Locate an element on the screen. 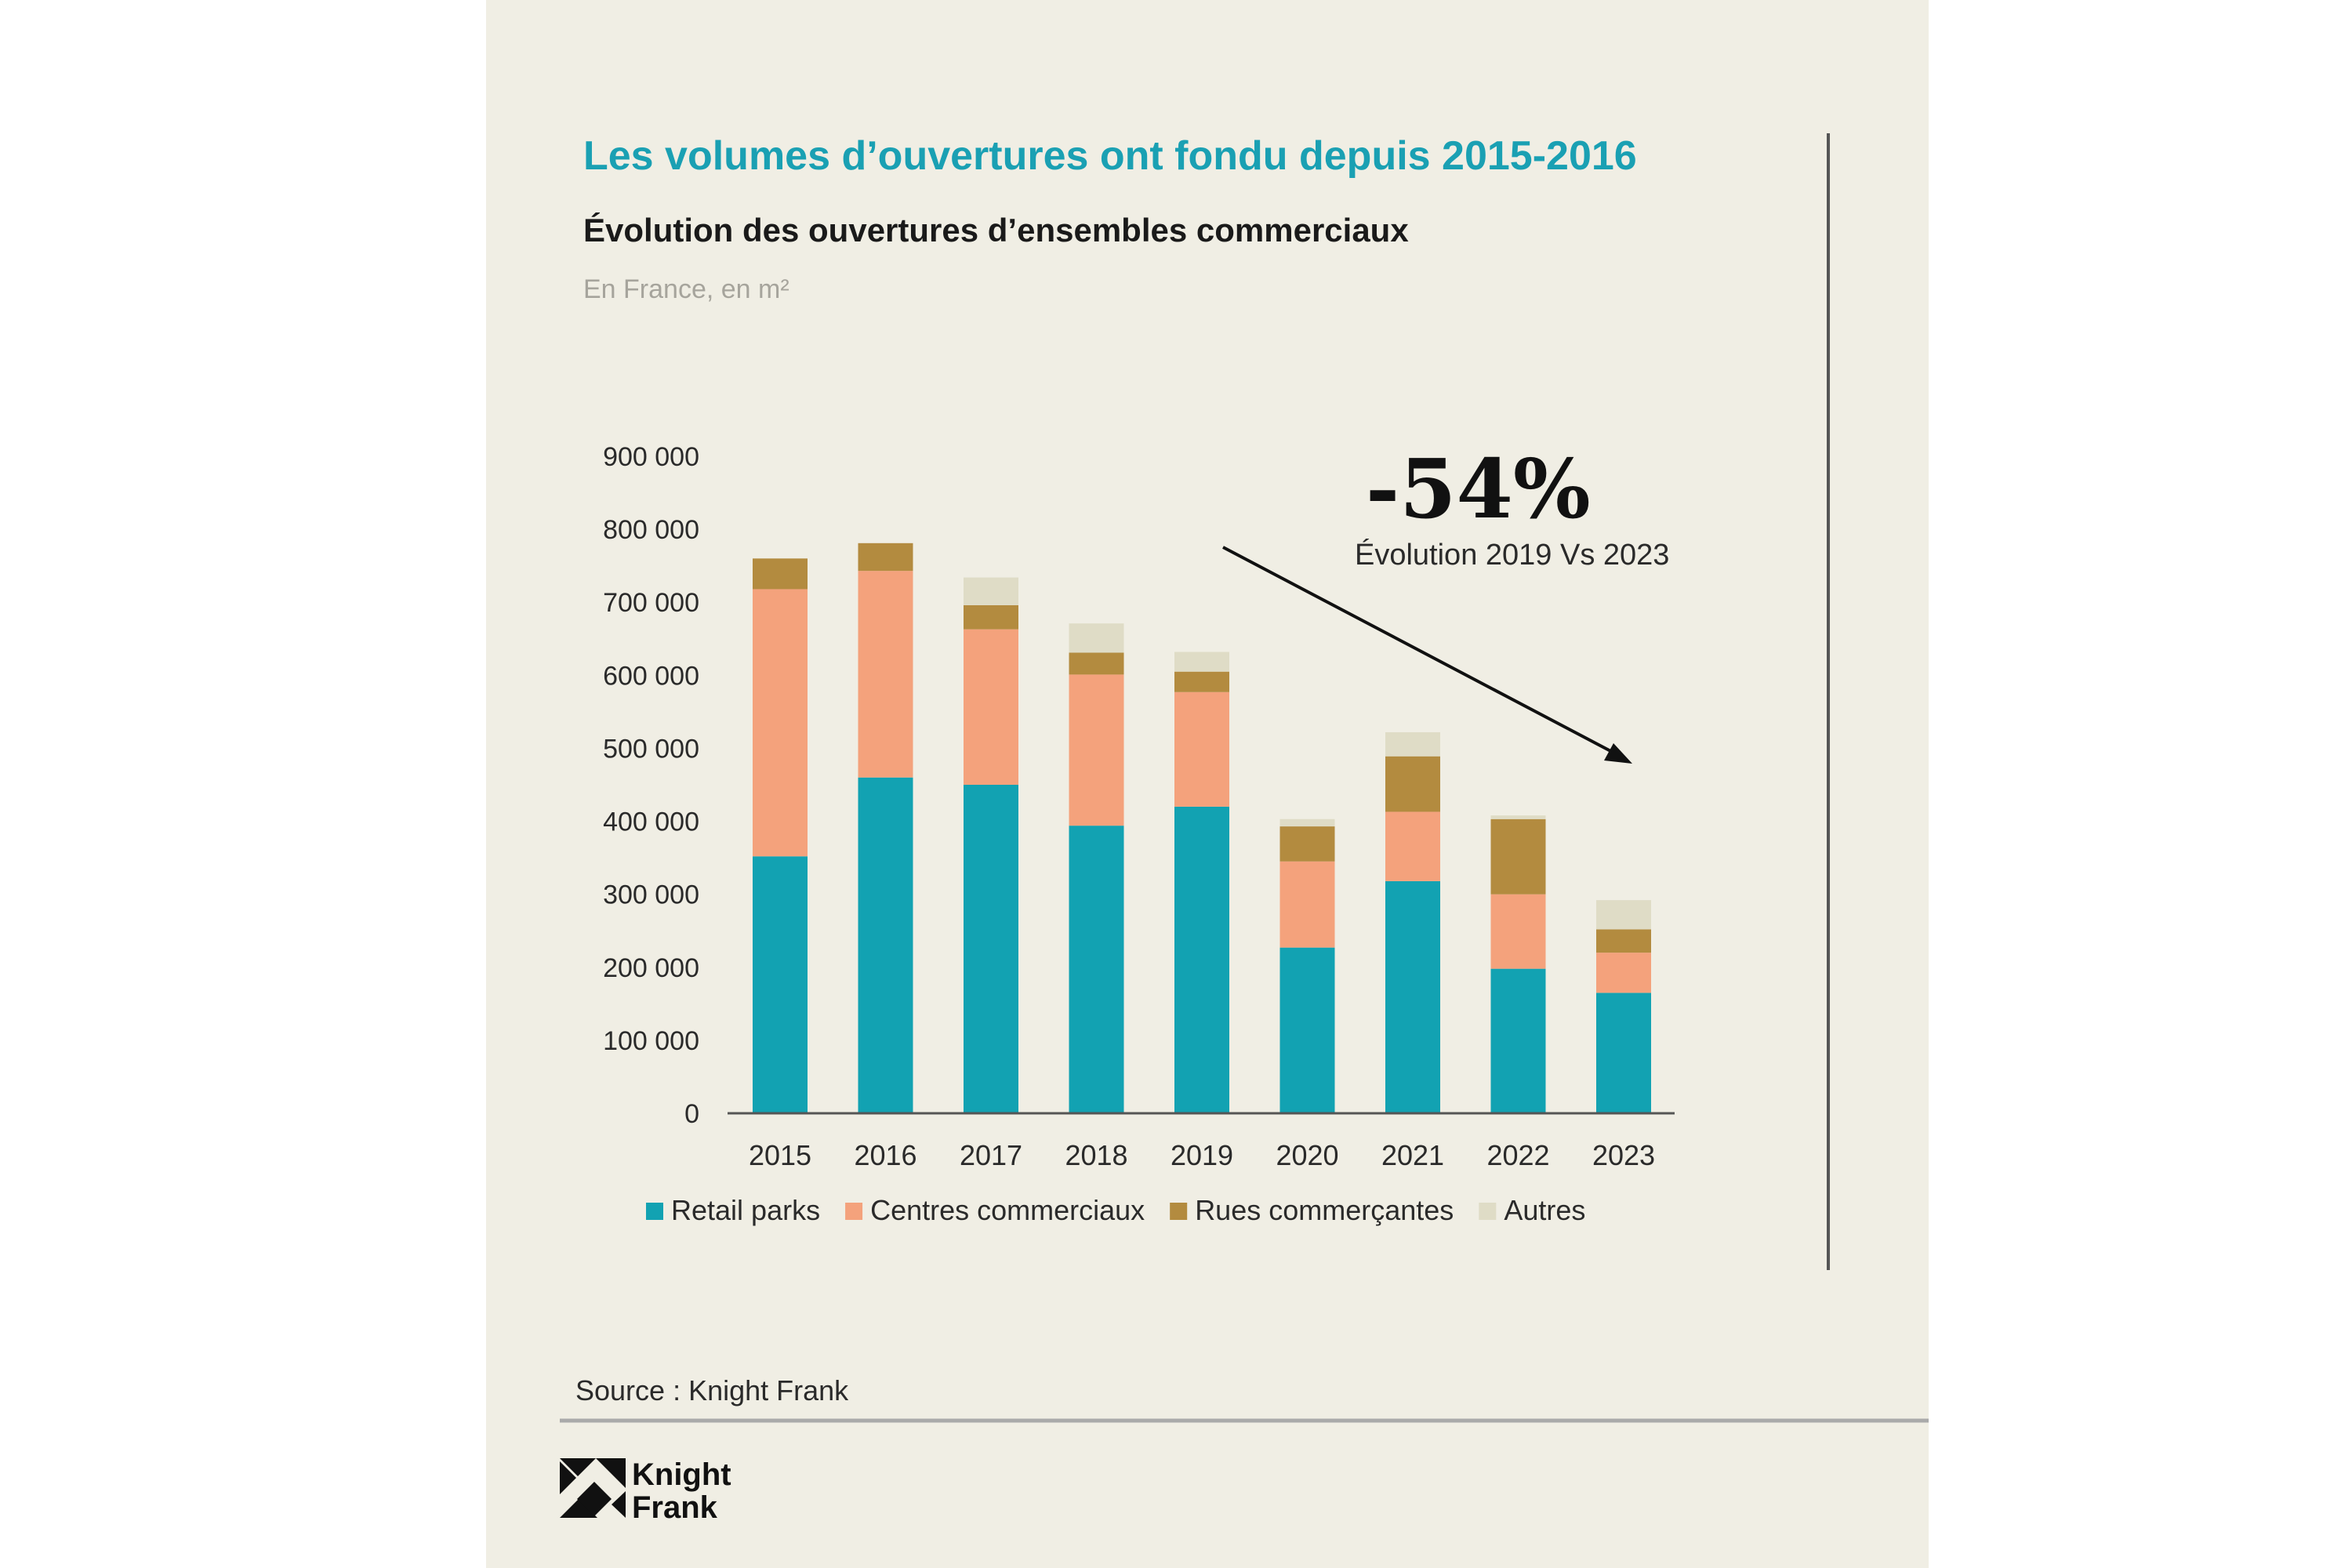  source-note: Source : Knight Frank is located at coordinates (712, 1390).